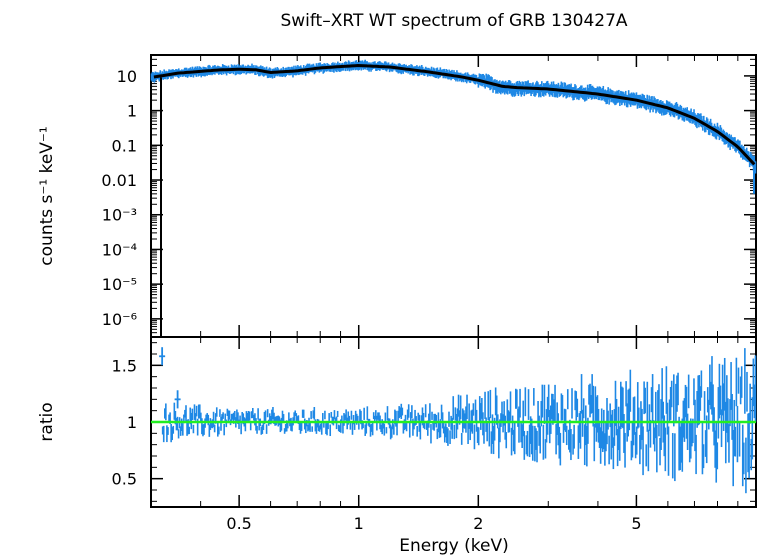  I want to click on spectrum-y-tick-label: 10⁻⁴, so click(119, 249).